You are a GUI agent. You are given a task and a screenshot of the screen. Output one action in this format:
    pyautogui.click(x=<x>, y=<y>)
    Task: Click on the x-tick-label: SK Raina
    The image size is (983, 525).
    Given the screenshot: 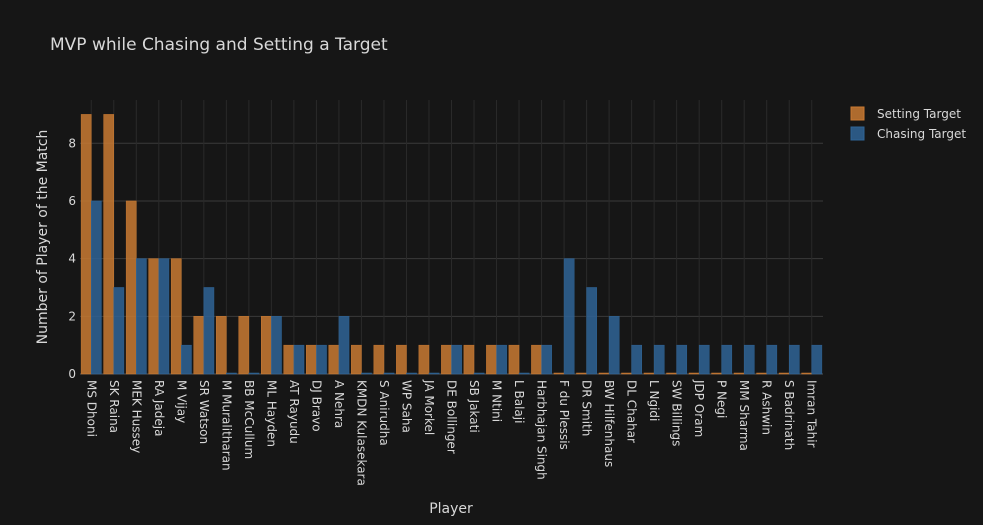 What is the action you would take?
    pyautogui.click(x=114, y=406)
    